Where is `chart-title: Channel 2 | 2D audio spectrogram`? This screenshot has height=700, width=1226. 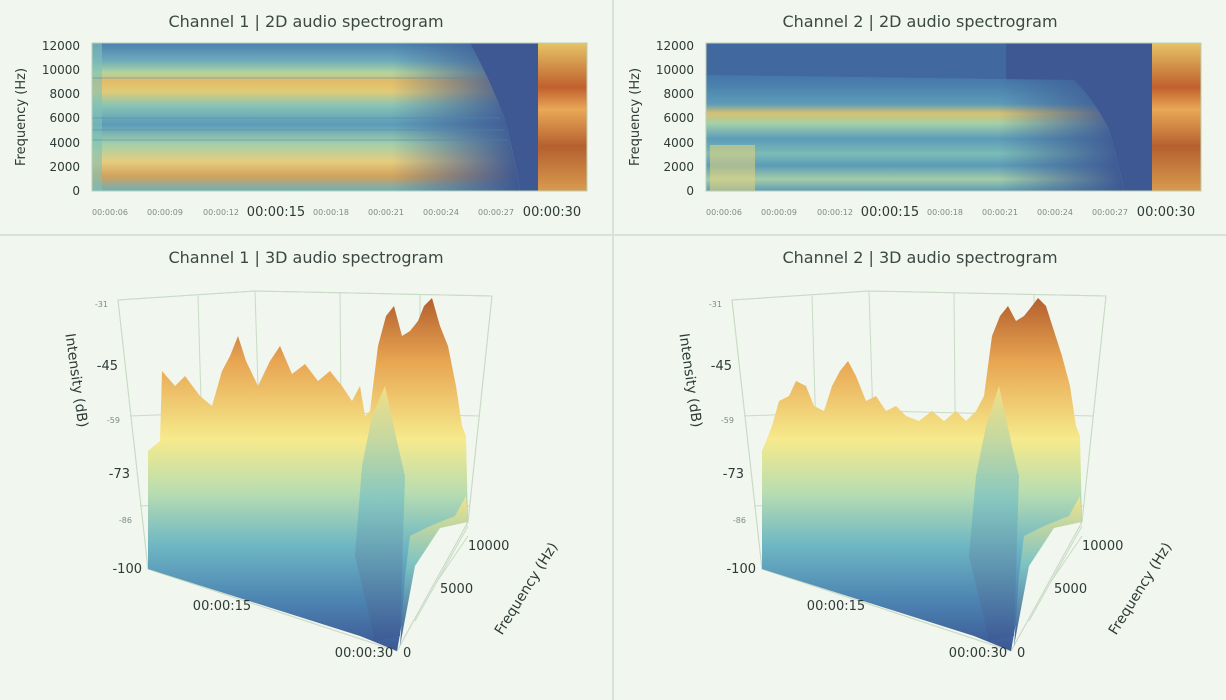 chart-title: Channel 2 | 2D audio spectrogram is located at coordinates (920, 21).